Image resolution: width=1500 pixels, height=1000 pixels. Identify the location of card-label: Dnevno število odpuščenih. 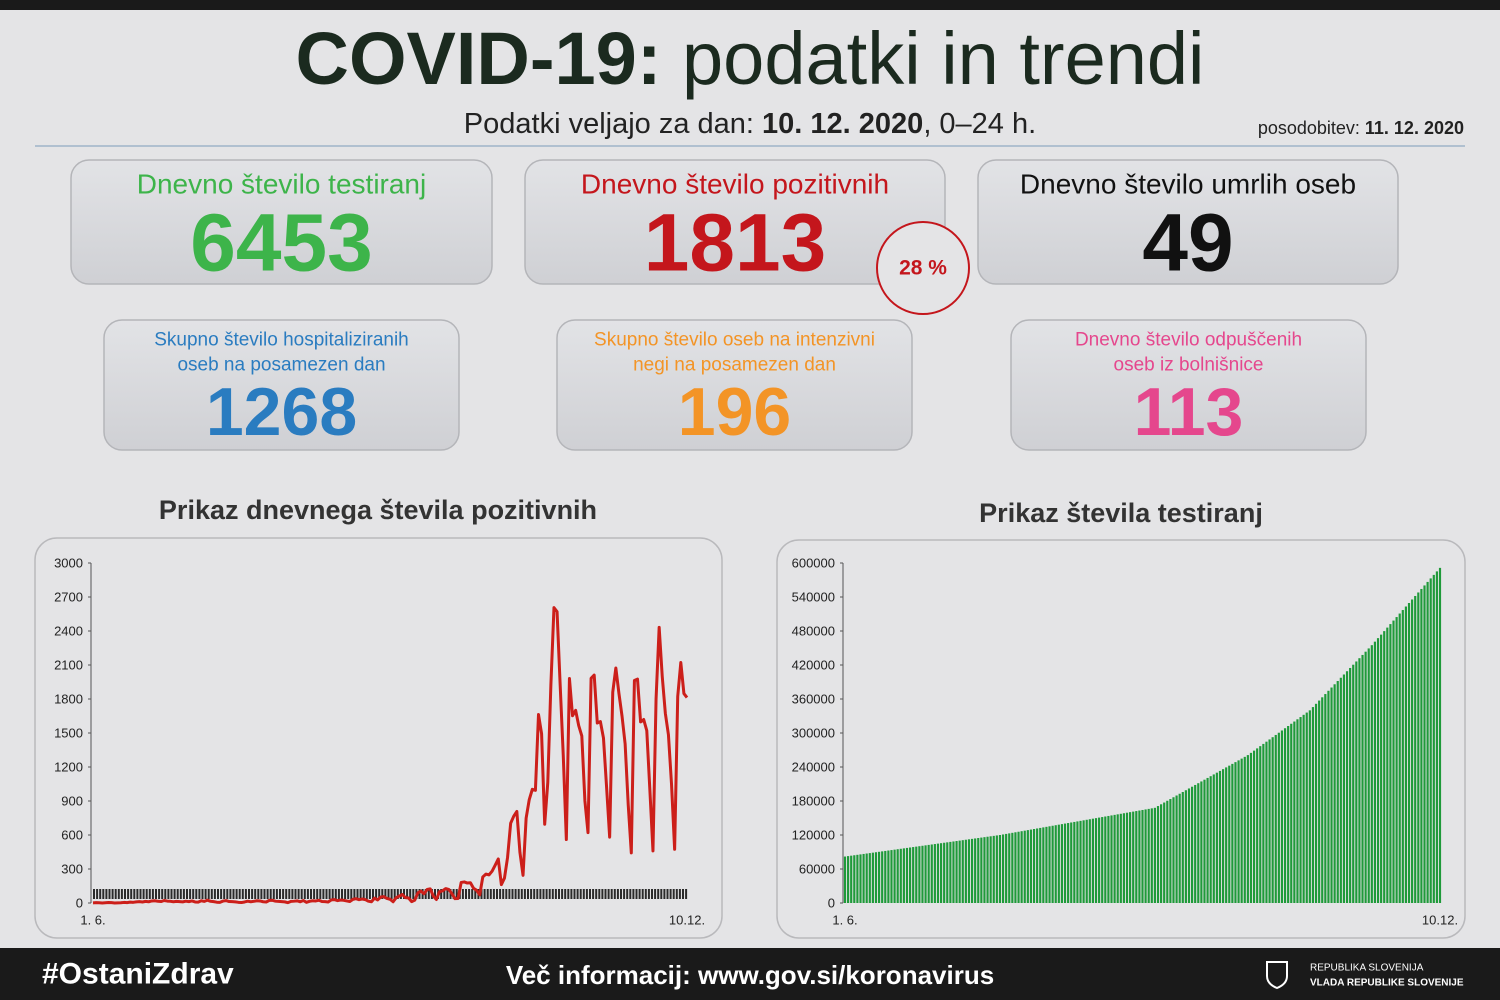
(1188, 340).